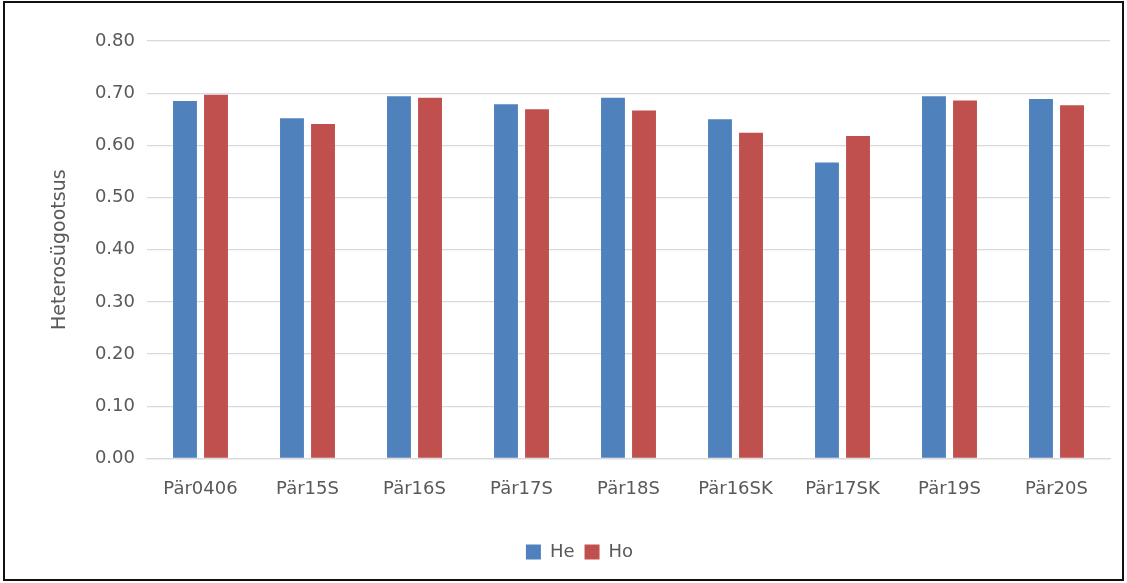 Image resolution: width=1127 pixels, height=583 pixels. Describe the element at coordinates (414, 487) in the screenshot. I see `x-tick-label: Pär16S` at that location.